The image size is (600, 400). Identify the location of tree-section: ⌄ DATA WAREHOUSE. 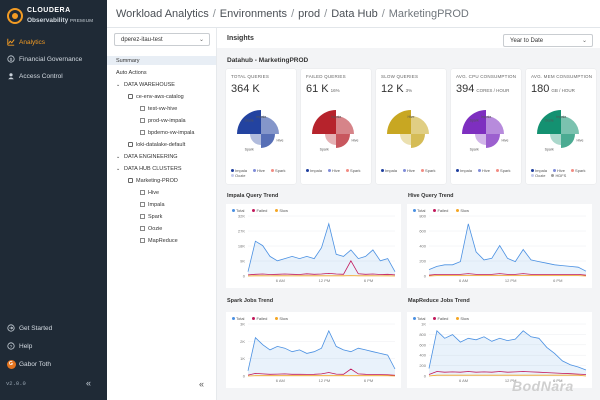
(145, 84).